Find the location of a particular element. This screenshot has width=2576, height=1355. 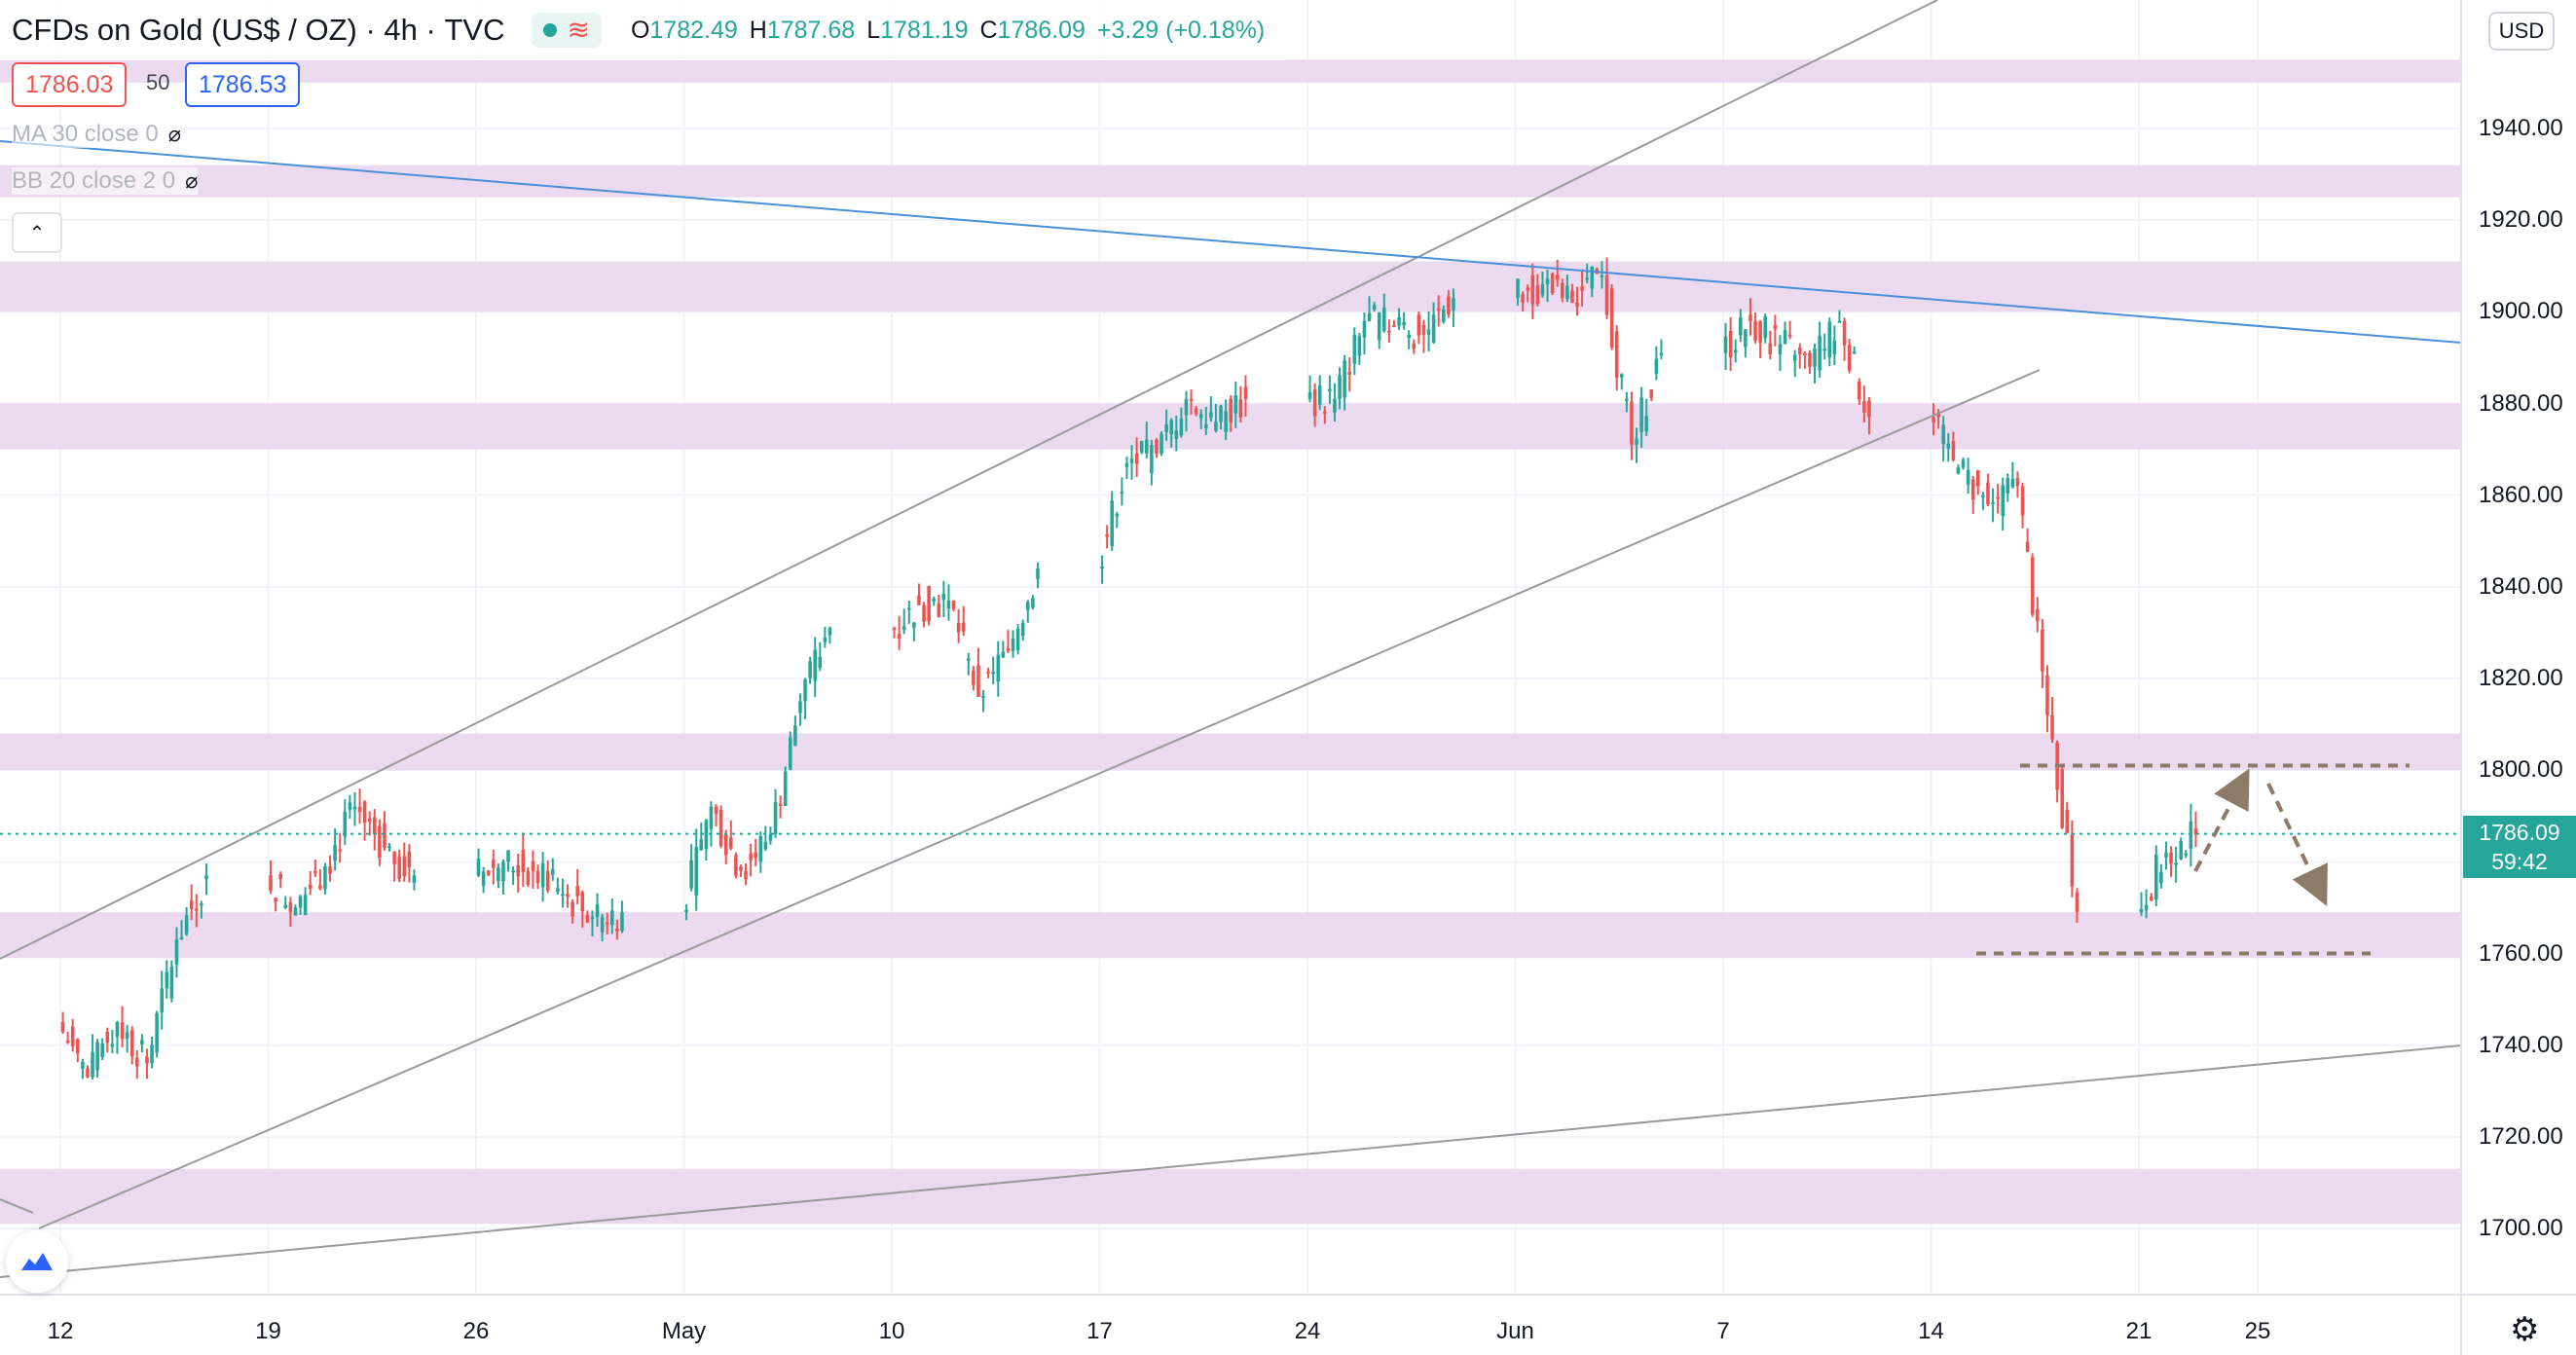

symbol-title: CFDs on Gold (US$ / OZ) · 4h · TVC is located at coordinates (258, 30).